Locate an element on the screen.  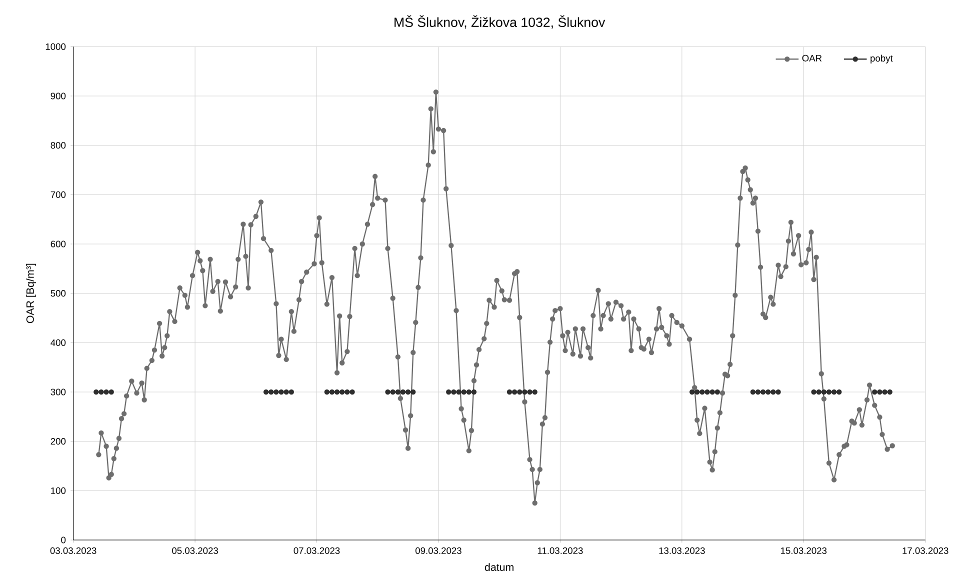
y-tick-label: 900 is located at coordinates (58, 96).